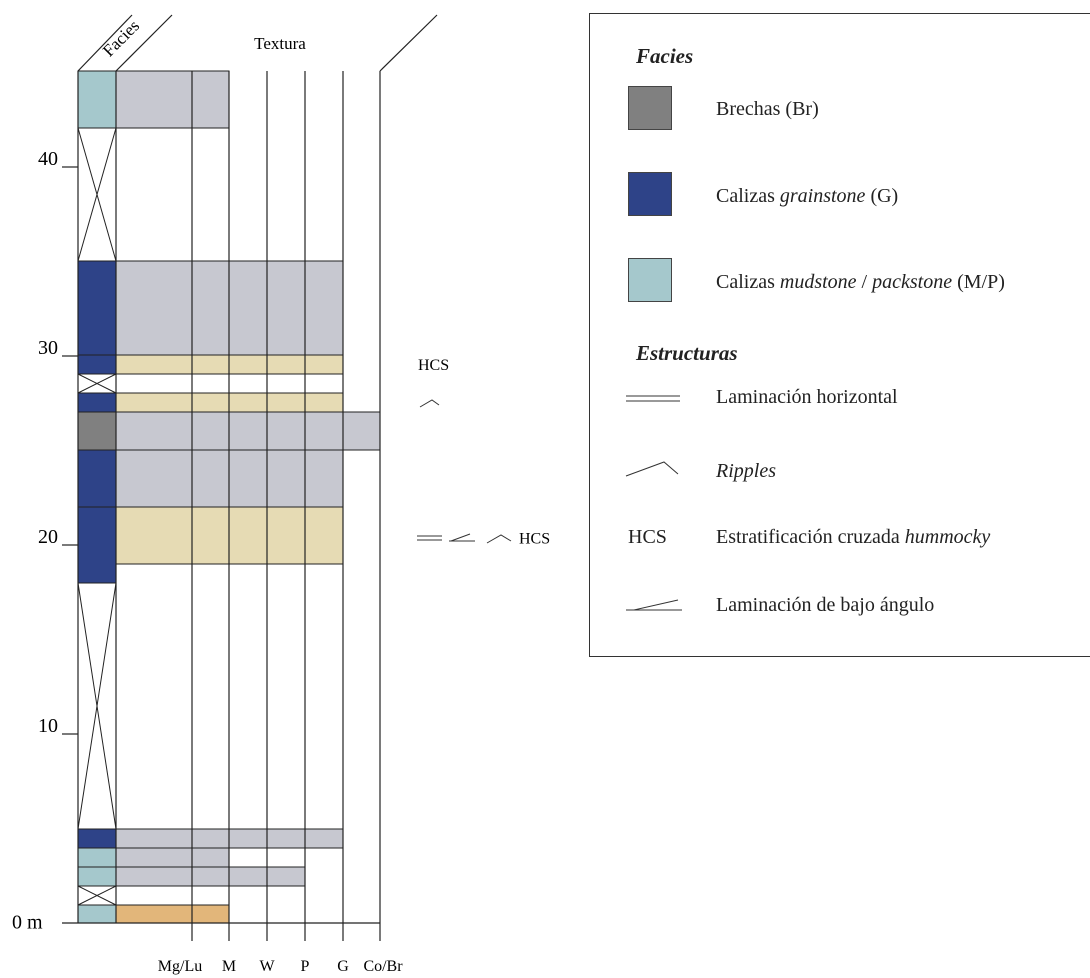 The image size is (1090, 978). Describe the element at coordinates (647, 537) in the screenshot. I see `legend-code-hcs: HCS` at that location.